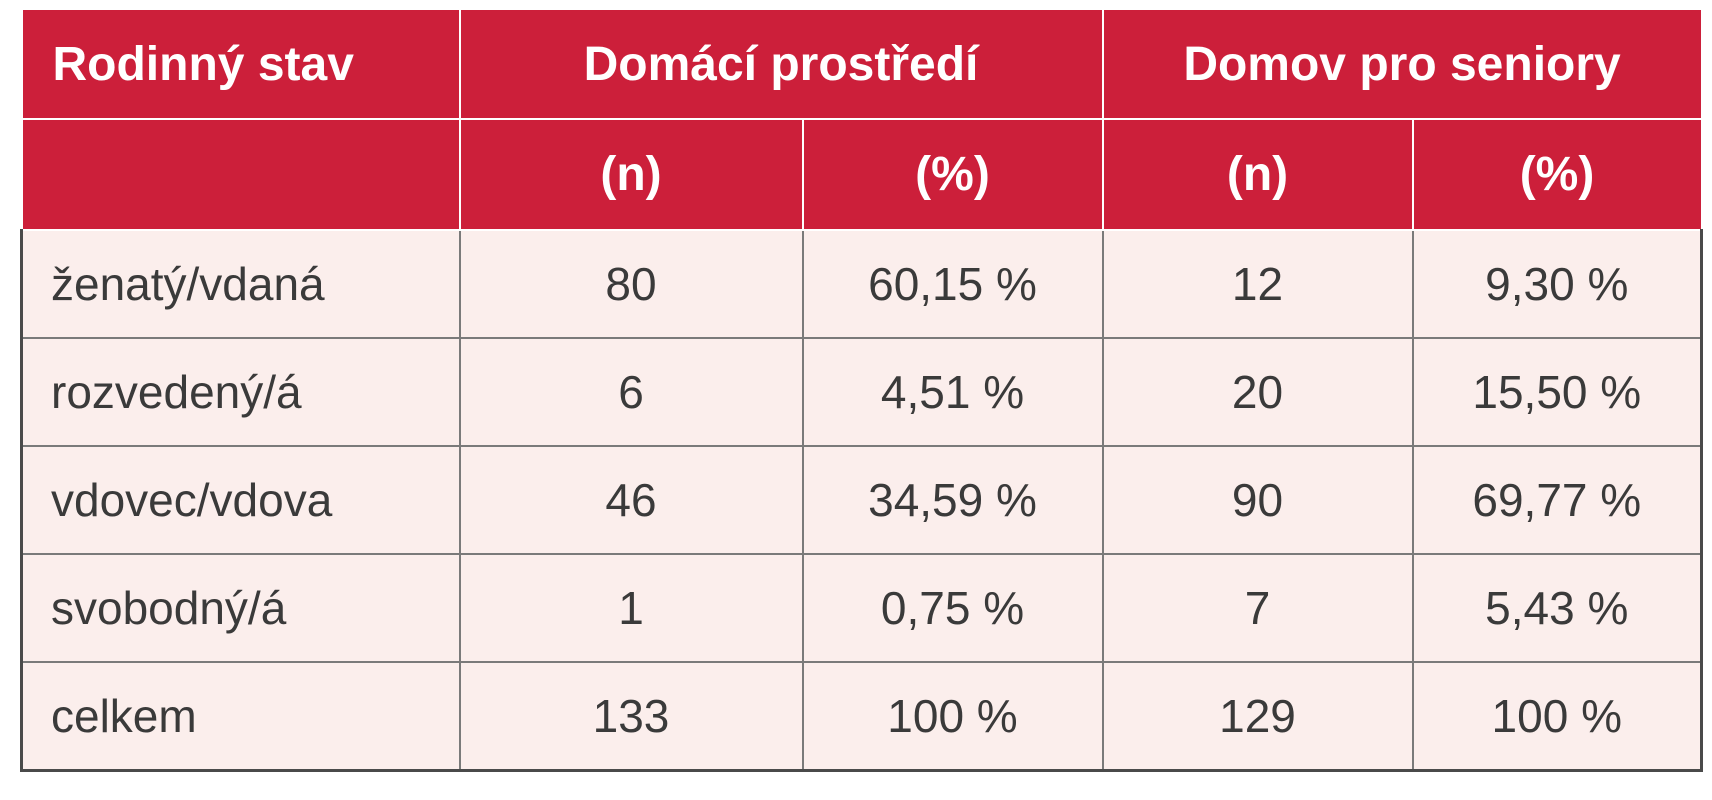 The image size is (1712, 800). I want to click on cell-home-pct: 60,15 %, so click(952, 284).